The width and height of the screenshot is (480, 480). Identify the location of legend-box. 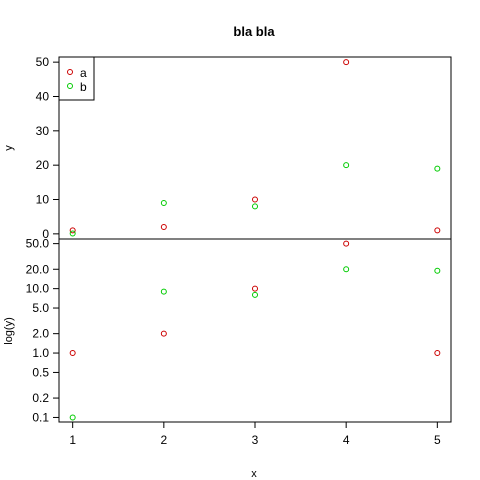
(76, 78).